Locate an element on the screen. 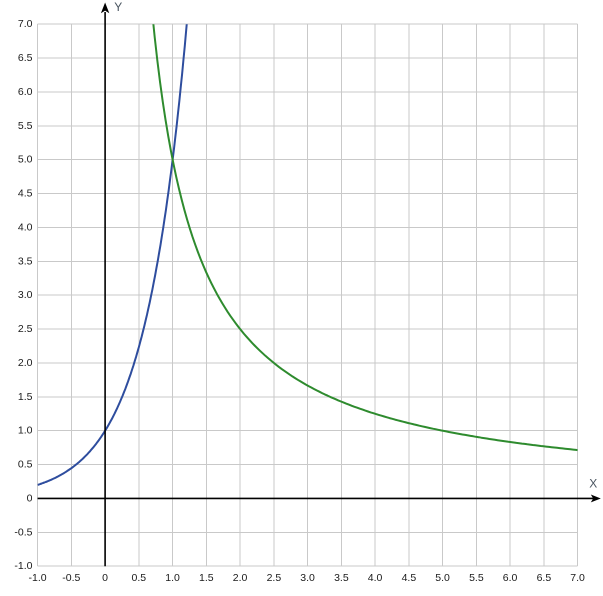 Image resolution: width=603 pixels, height=596 pixels. svg-text: Y is located at coordinates (118, 7).